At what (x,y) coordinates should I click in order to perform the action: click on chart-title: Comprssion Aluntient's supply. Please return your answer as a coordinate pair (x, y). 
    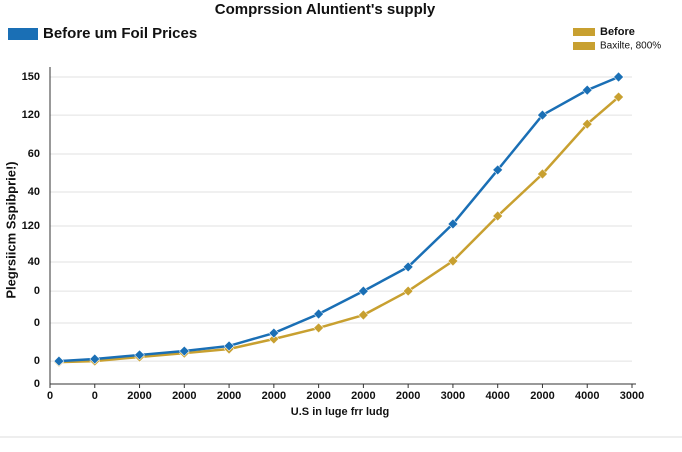
    Looking at the image, I should click on (325, 9).